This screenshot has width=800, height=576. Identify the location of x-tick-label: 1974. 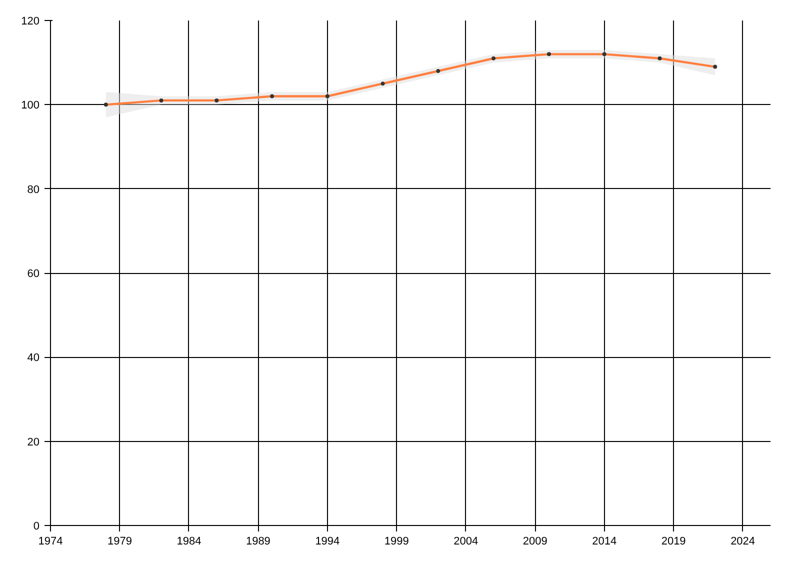
(50, 542).